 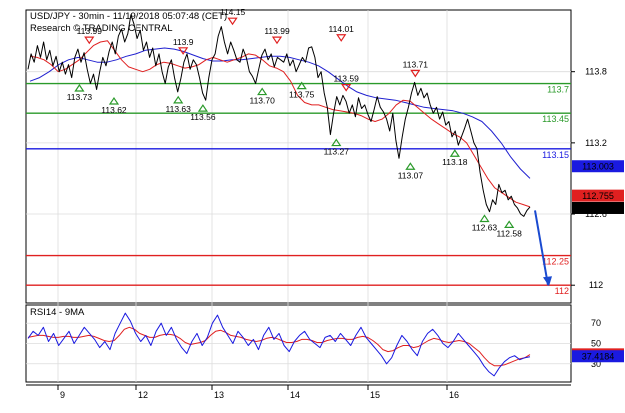 I want to click on swing-low-label: 113.62, so click(x=114, y=110).